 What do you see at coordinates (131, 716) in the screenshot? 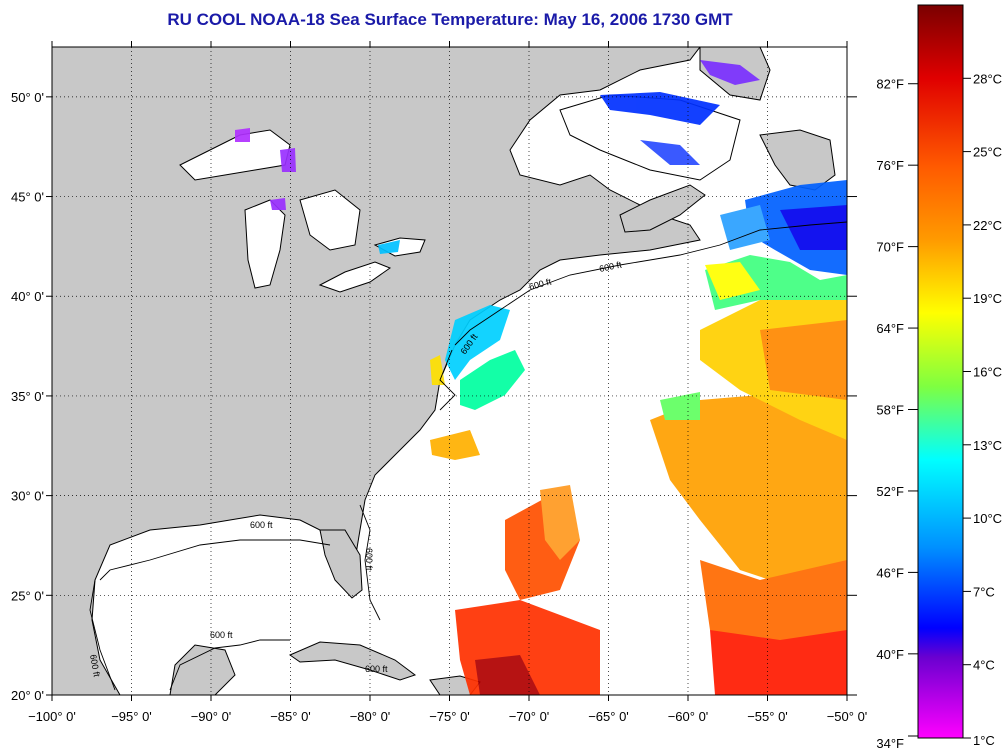
I see `lon-tick-label: −95° 0'` at bounding box center [131, 716].